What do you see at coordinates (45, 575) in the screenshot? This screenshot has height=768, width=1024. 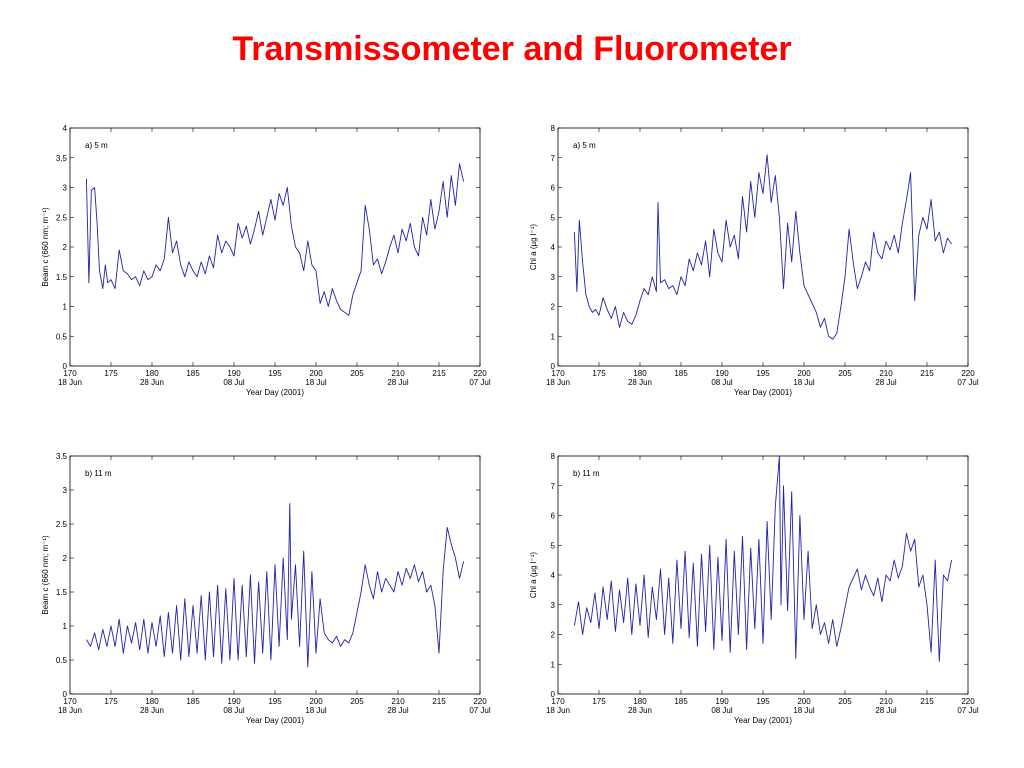 I see `y-axis-label: Beam c (660 nm; m⁻¹)` at bounding box center [45, 575].